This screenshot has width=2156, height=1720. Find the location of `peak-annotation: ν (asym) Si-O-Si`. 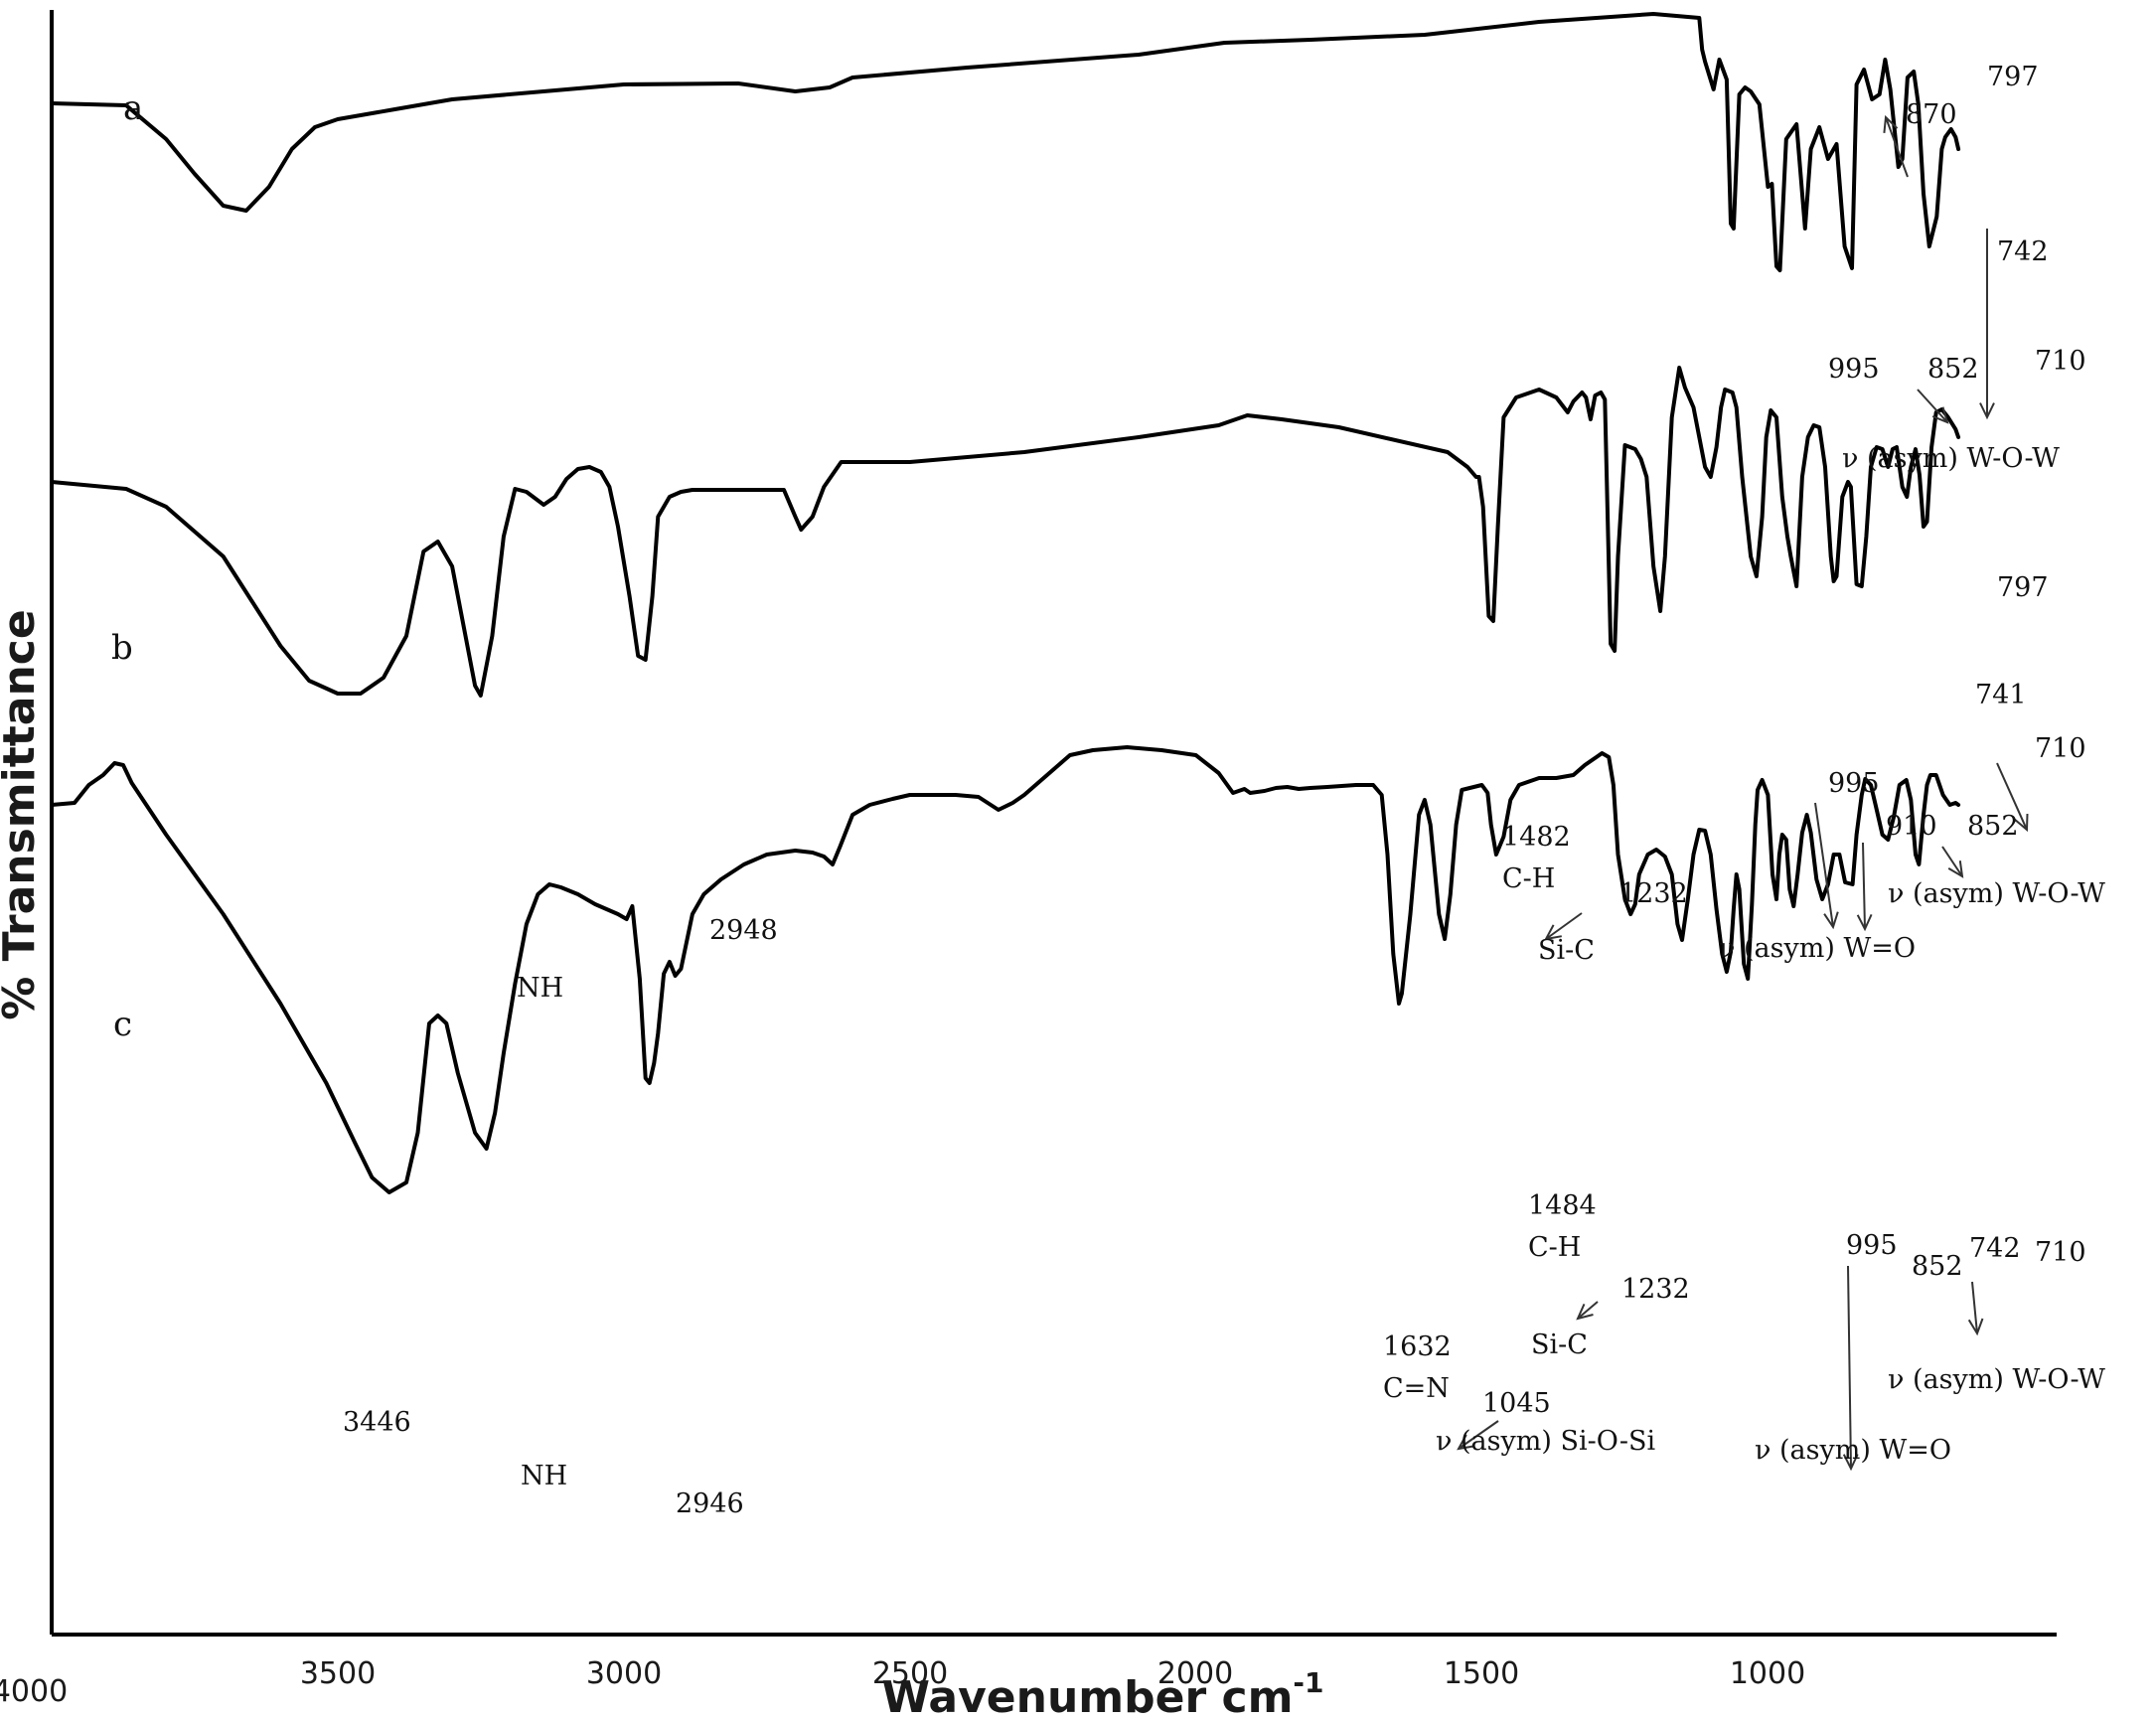

peak-annotation: ν (asym) Si-O-Si is located at coordinates (1546, 1441).